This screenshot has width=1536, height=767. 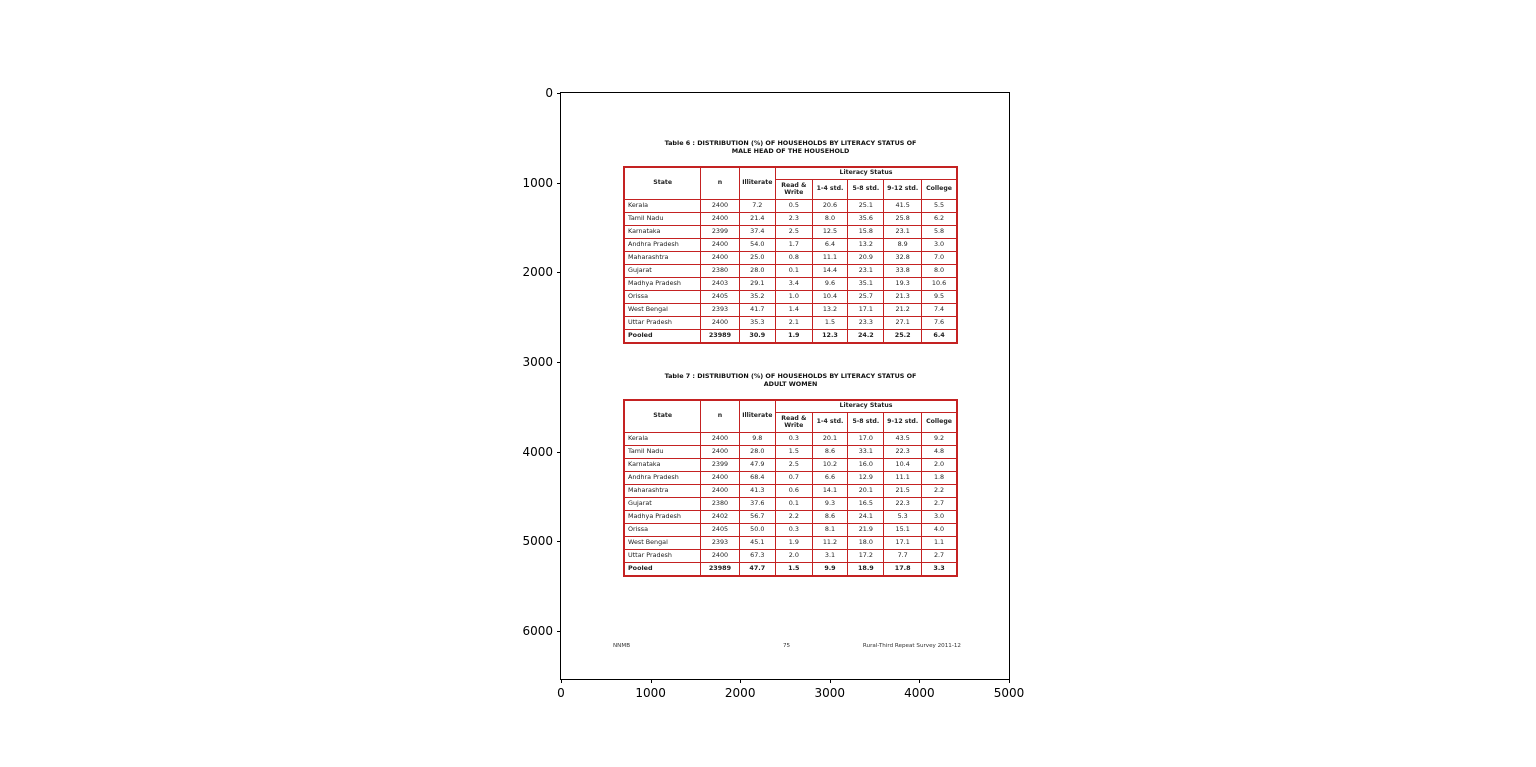 What do you see at coordinates (794, 517) in the screenshot?
I see `value-cell: 2.2` at bounding box center [794, 517].